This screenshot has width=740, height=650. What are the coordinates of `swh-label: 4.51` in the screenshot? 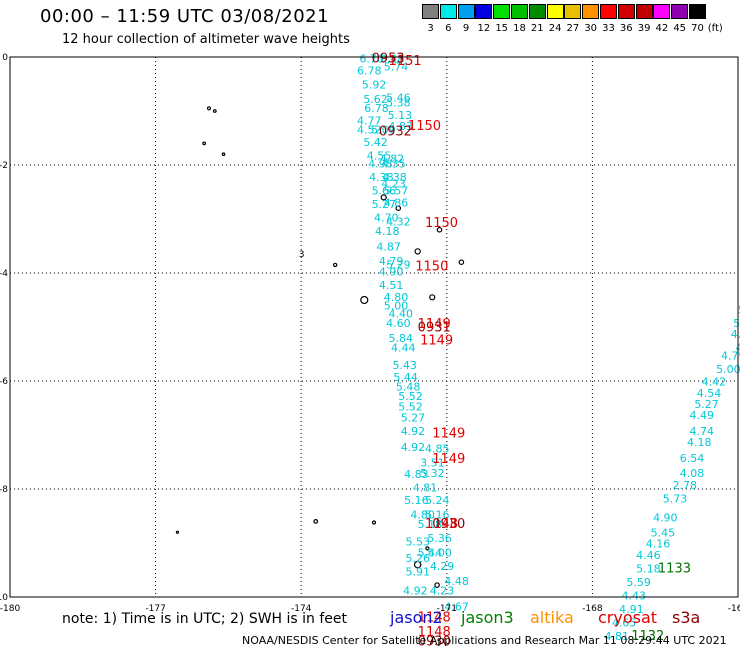 It's located at (391, 285).